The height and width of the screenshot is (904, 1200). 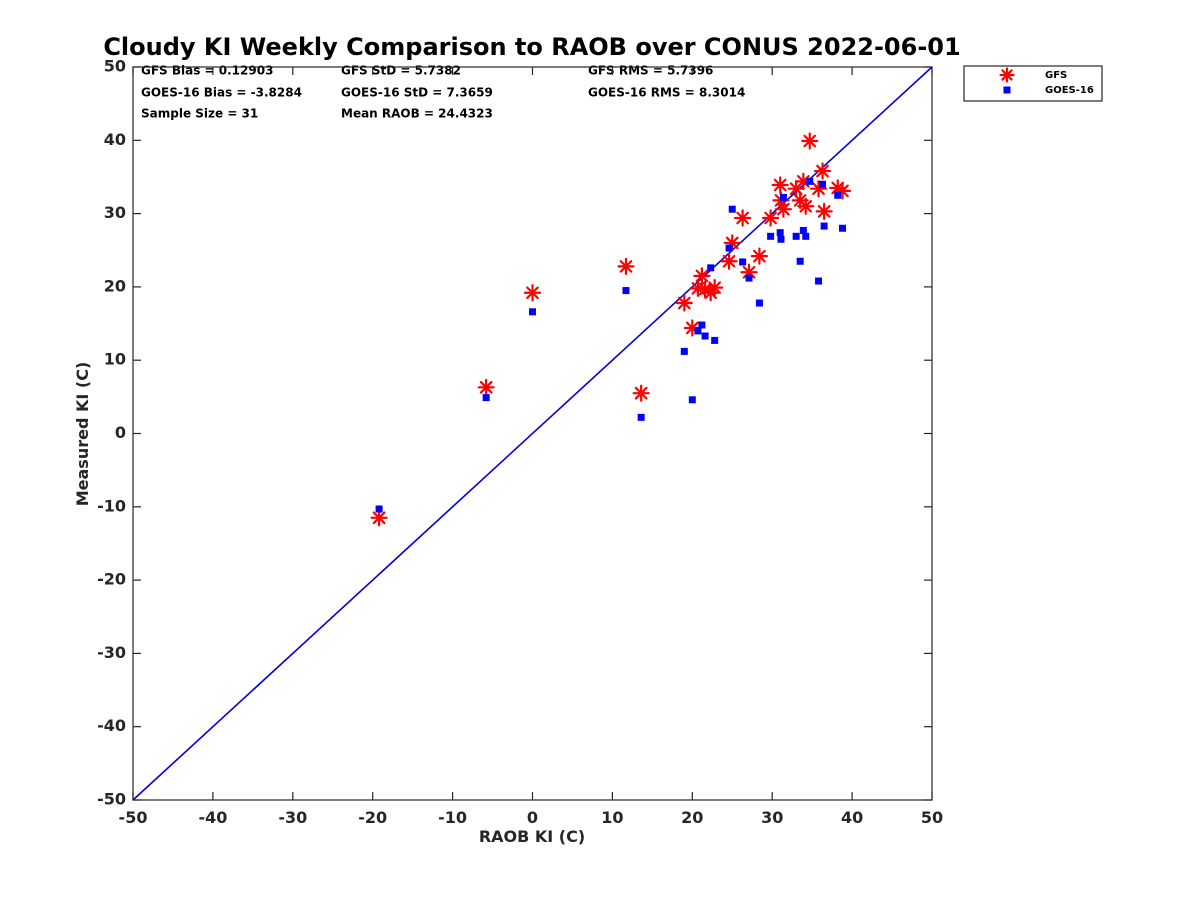 I want to click on legend-box, so click(x=1033, y=83).